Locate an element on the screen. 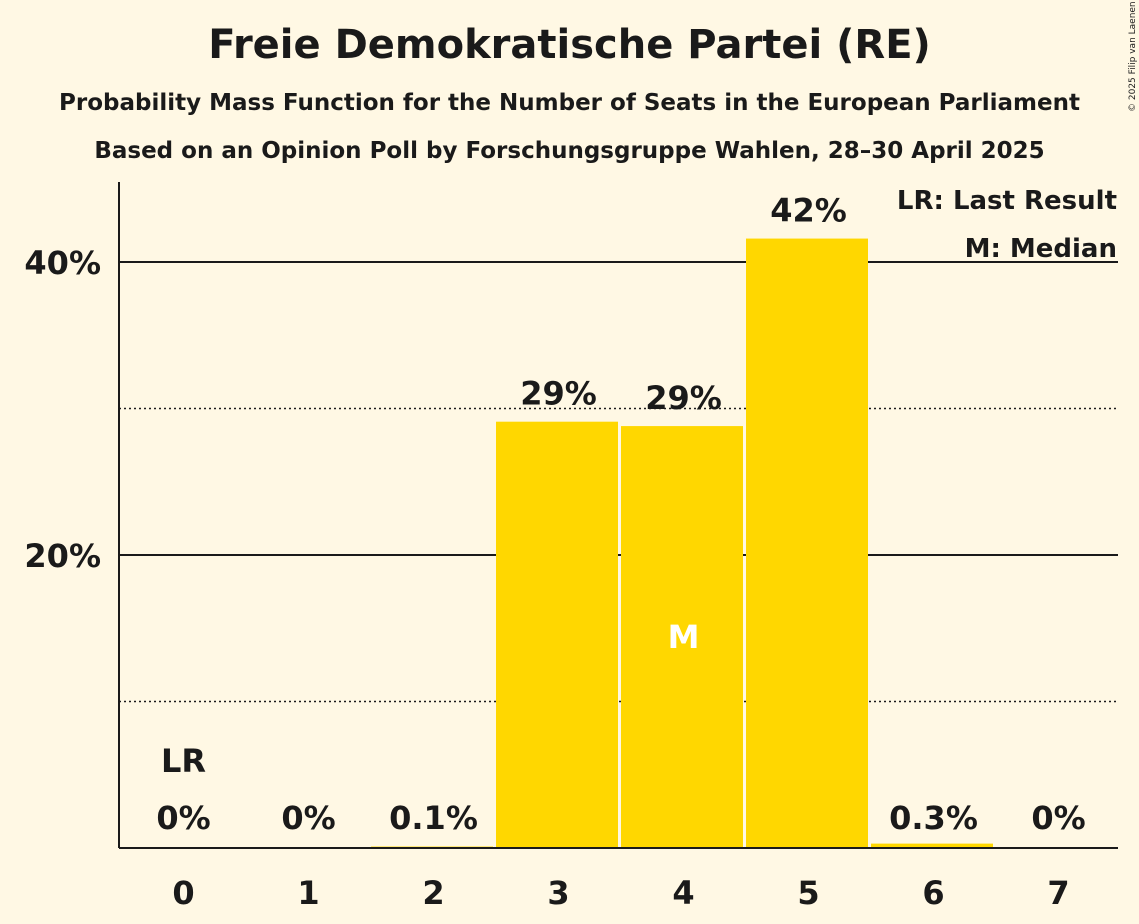  value-label-2: 0.1% is located at coordinates (433, 818).